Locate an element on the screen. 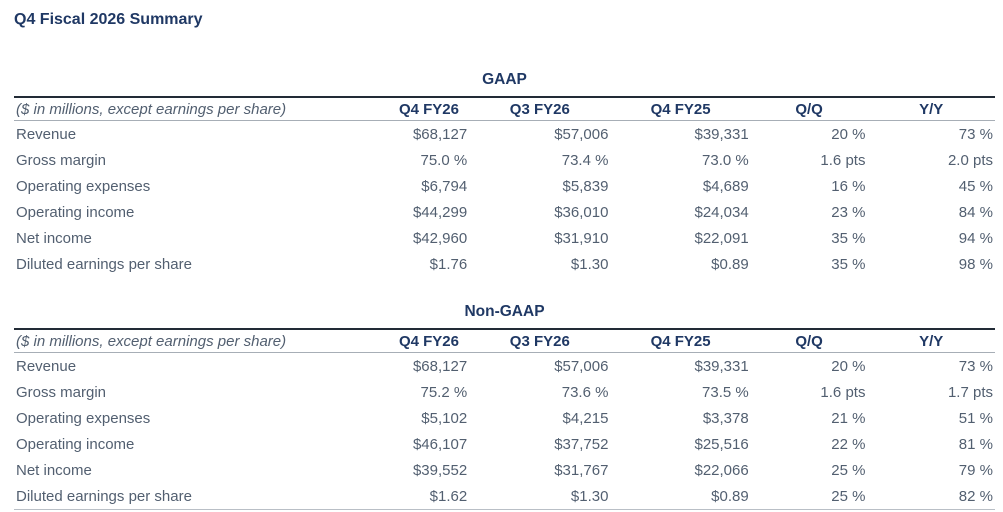 The width and height of the screenshot is (1003, 512). cell-value: 51 % is located at coordinates (975, 418).